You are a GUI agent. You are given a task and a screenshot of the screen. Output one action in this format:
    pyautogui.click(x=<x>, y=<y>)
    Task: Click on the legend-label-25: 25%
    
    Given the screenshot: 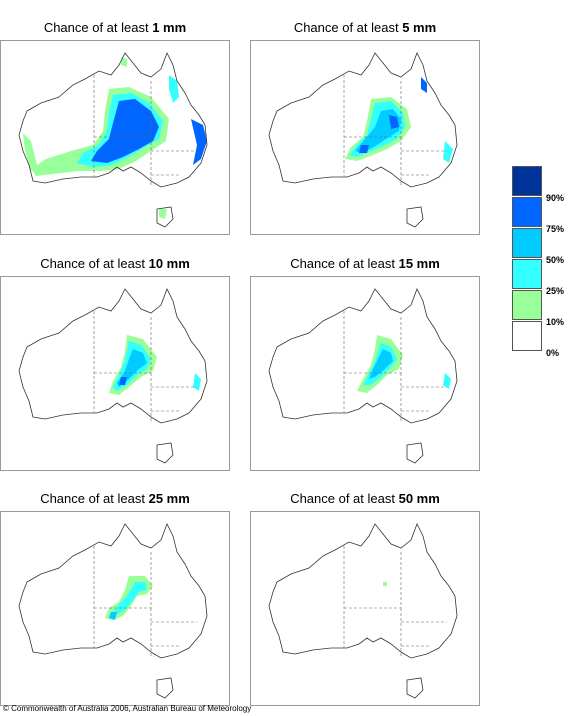 What is the action you would take?
    pyautogui.click(x=555, y=291)
    